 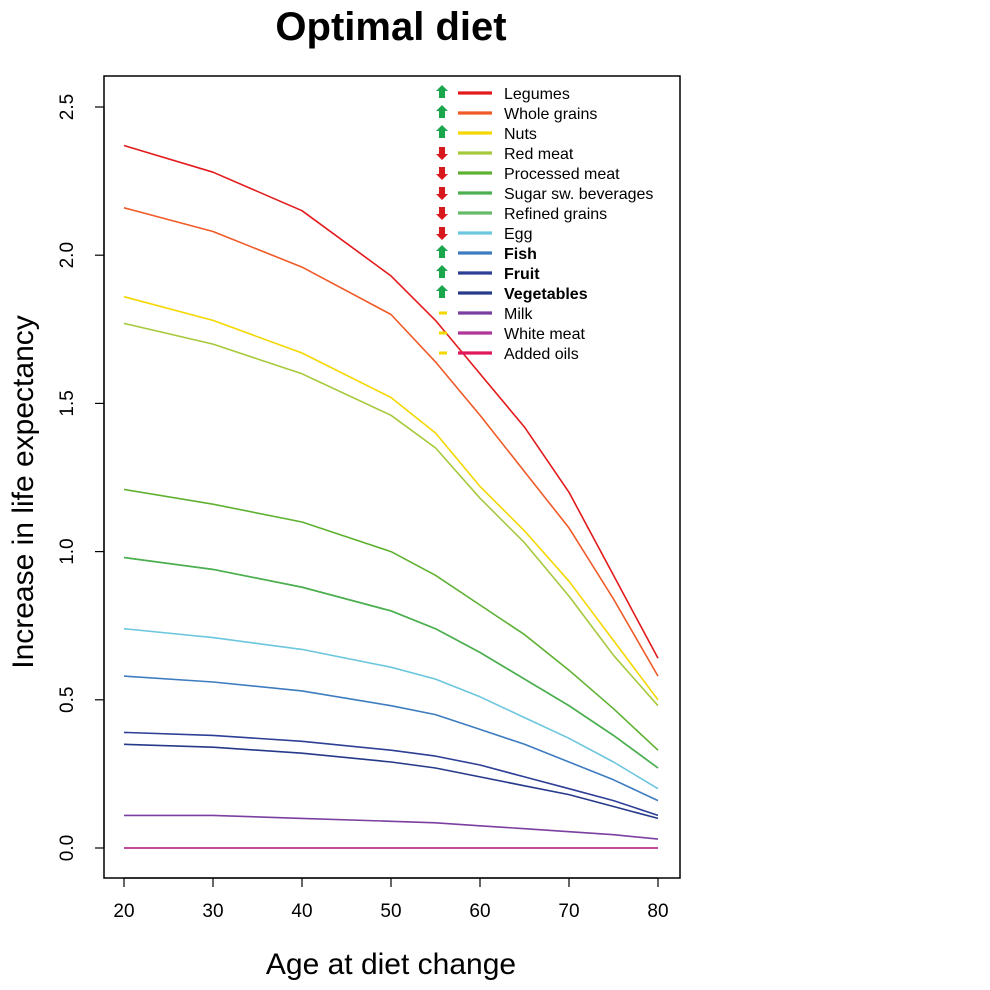 What do you see at coordinates (541, 354) in the screenshot?
I see `legend-label: Added oils` at bounding box center [541, 354].